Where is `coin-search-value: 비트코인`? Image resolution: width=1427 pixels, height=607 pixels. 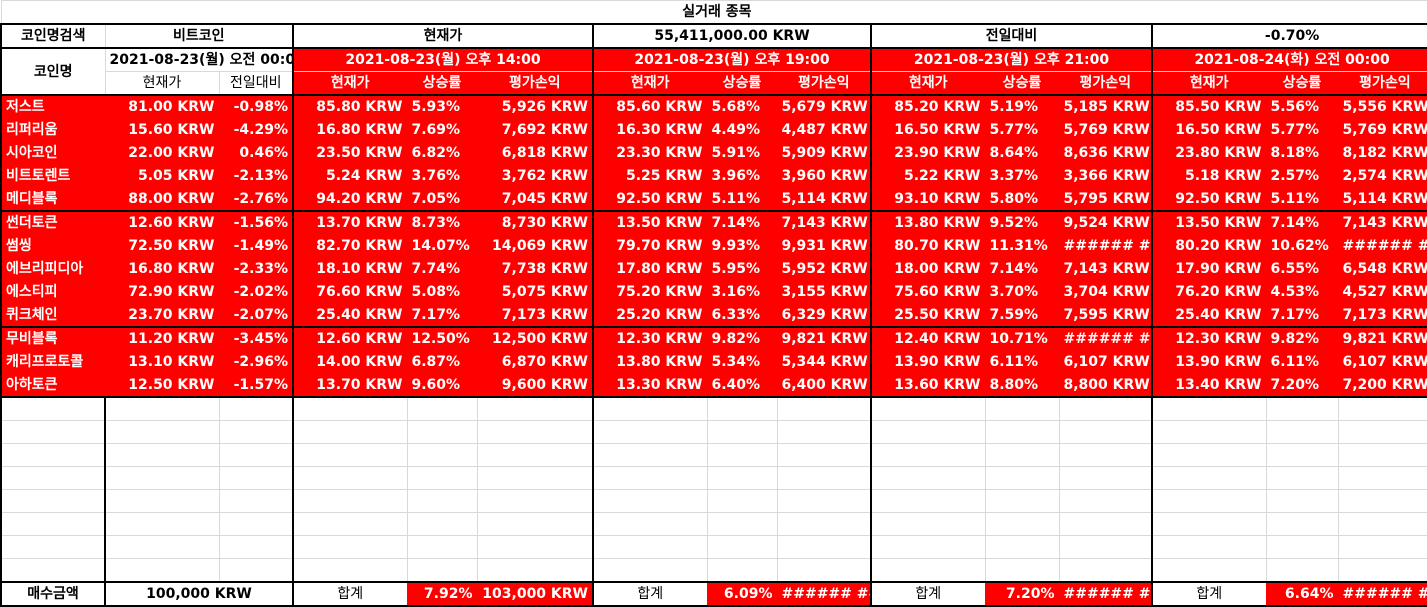
coin-search-value: 비트코인 is located at coordinates (199, 36).